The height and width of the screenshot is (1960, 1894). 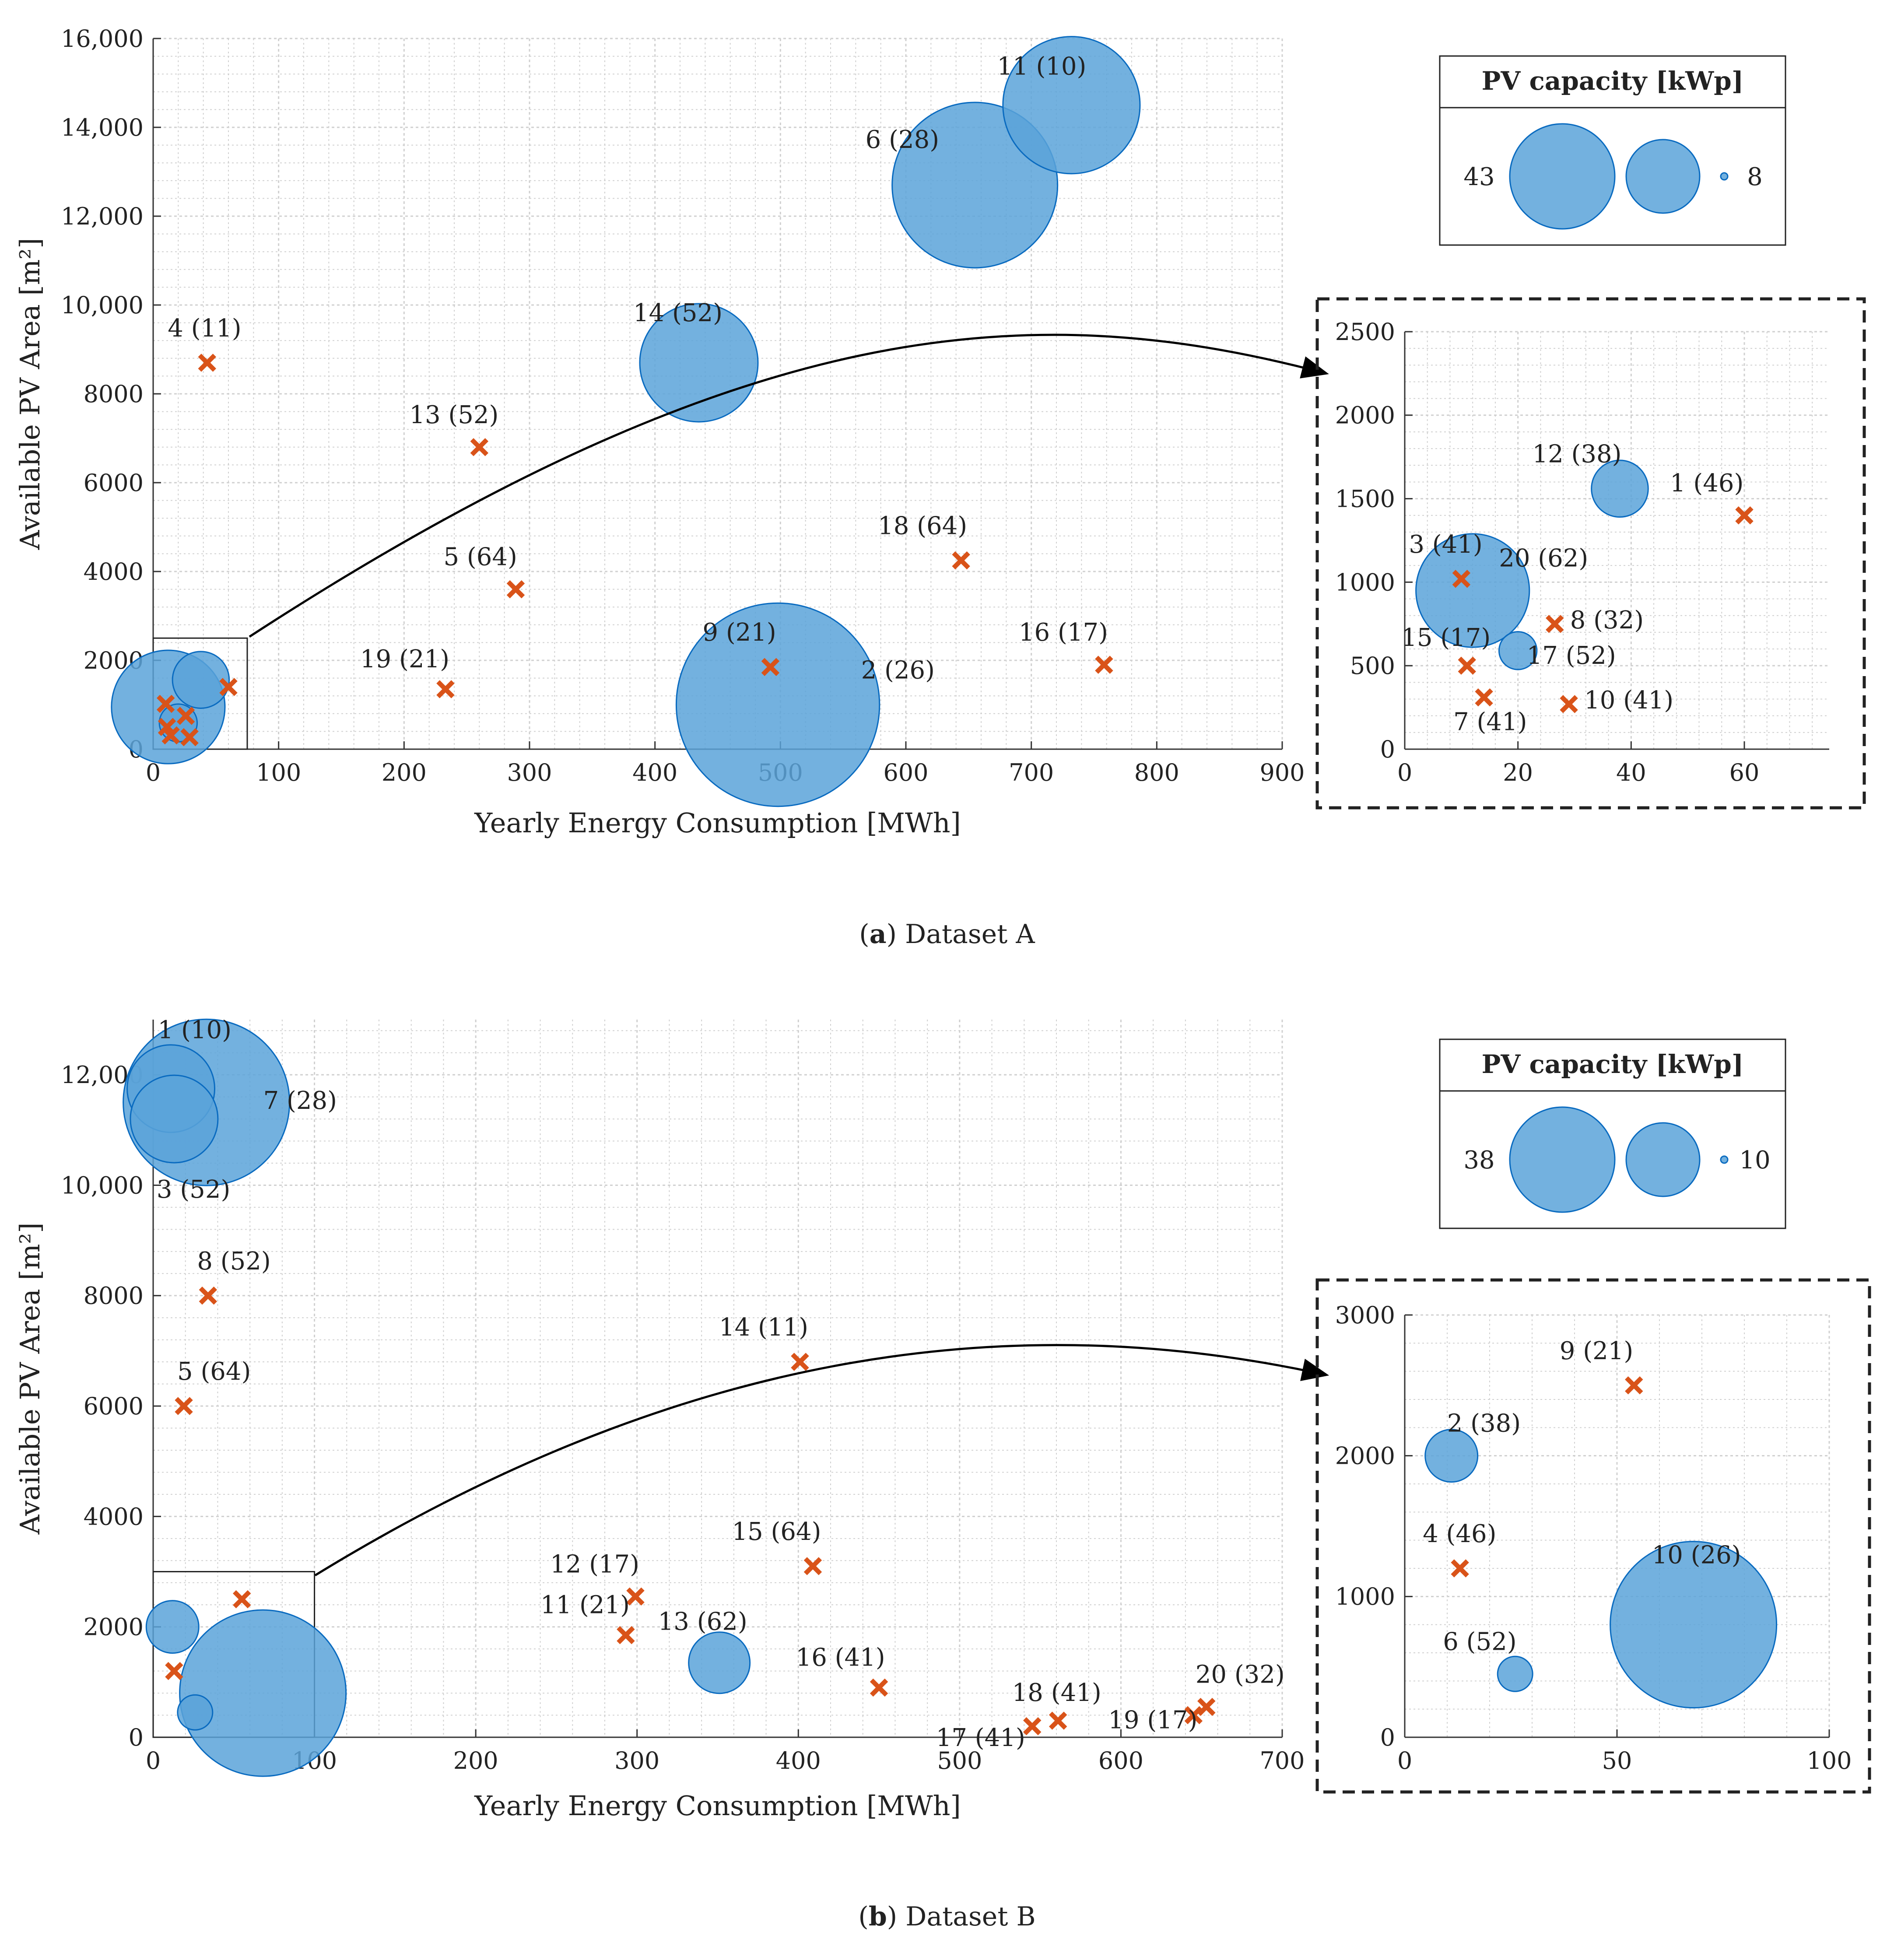 What do you see at coordinates (204, 328) in the screenshot?
I see `main-a-point-label-4: 4 (11)` at bounding box center [204, 328].